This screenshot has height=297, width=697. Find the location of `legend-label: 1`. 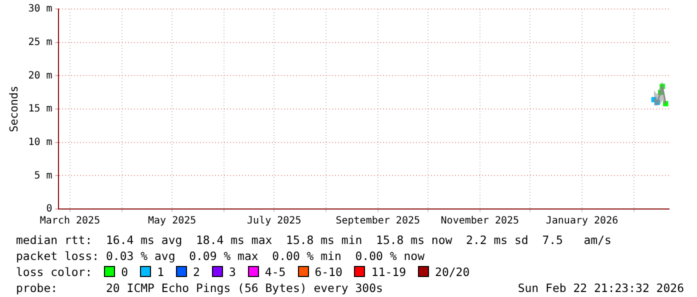

legend-label: 1 is located at coordinates (160, 272).